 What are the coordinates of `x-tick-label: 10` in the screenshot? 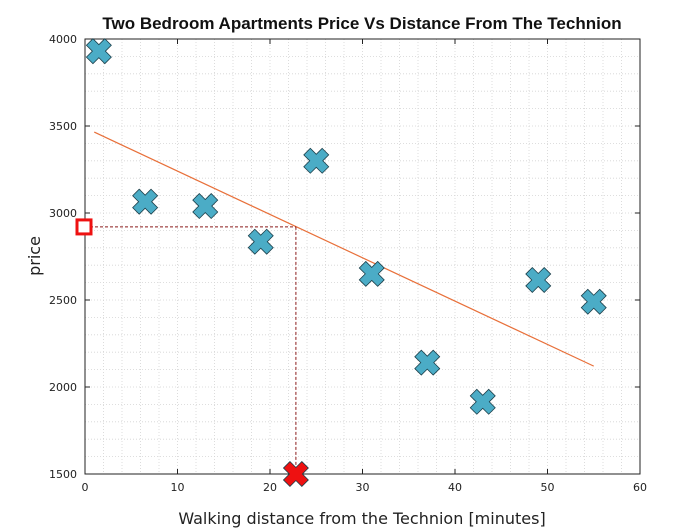 It's located at (178, 487).